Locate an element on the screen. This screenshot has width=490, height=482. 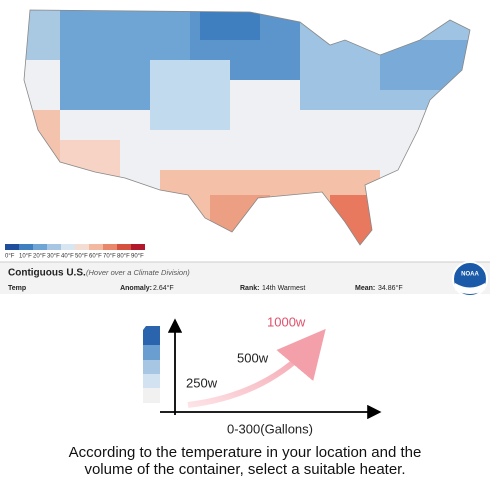
legend-label: 60°F is located at coordinates (95, 257).